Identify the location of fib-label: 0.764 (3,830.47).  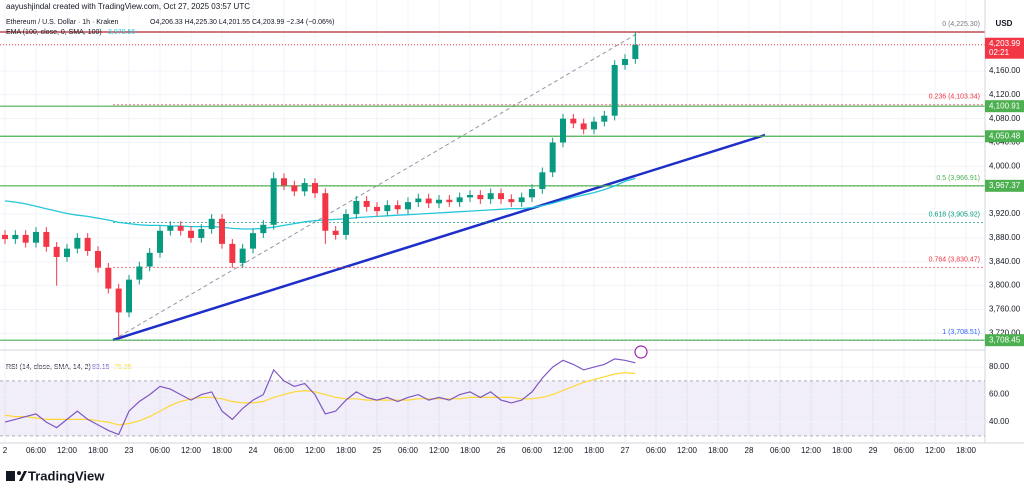
(954, 259).